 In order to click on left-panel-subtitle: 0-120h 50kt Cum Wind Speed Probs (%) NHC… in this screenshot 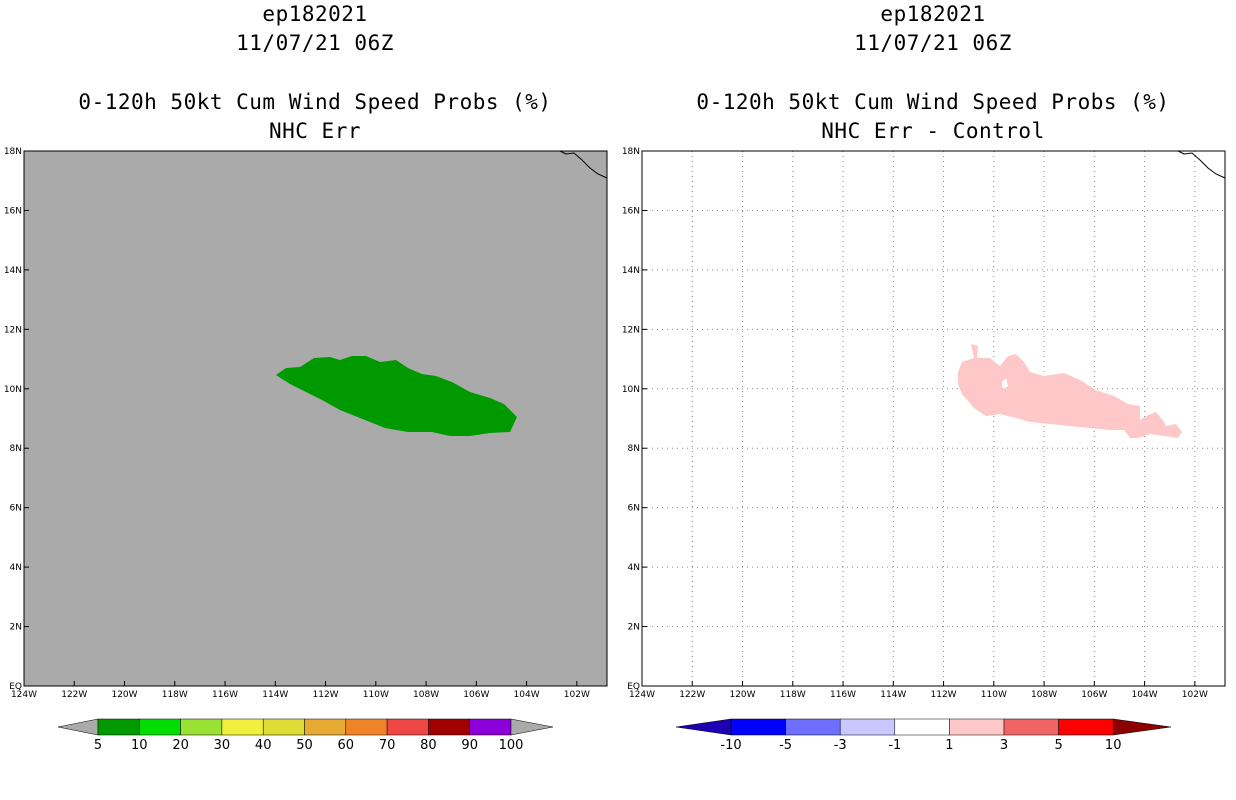, I will do `click(315, 117)`.